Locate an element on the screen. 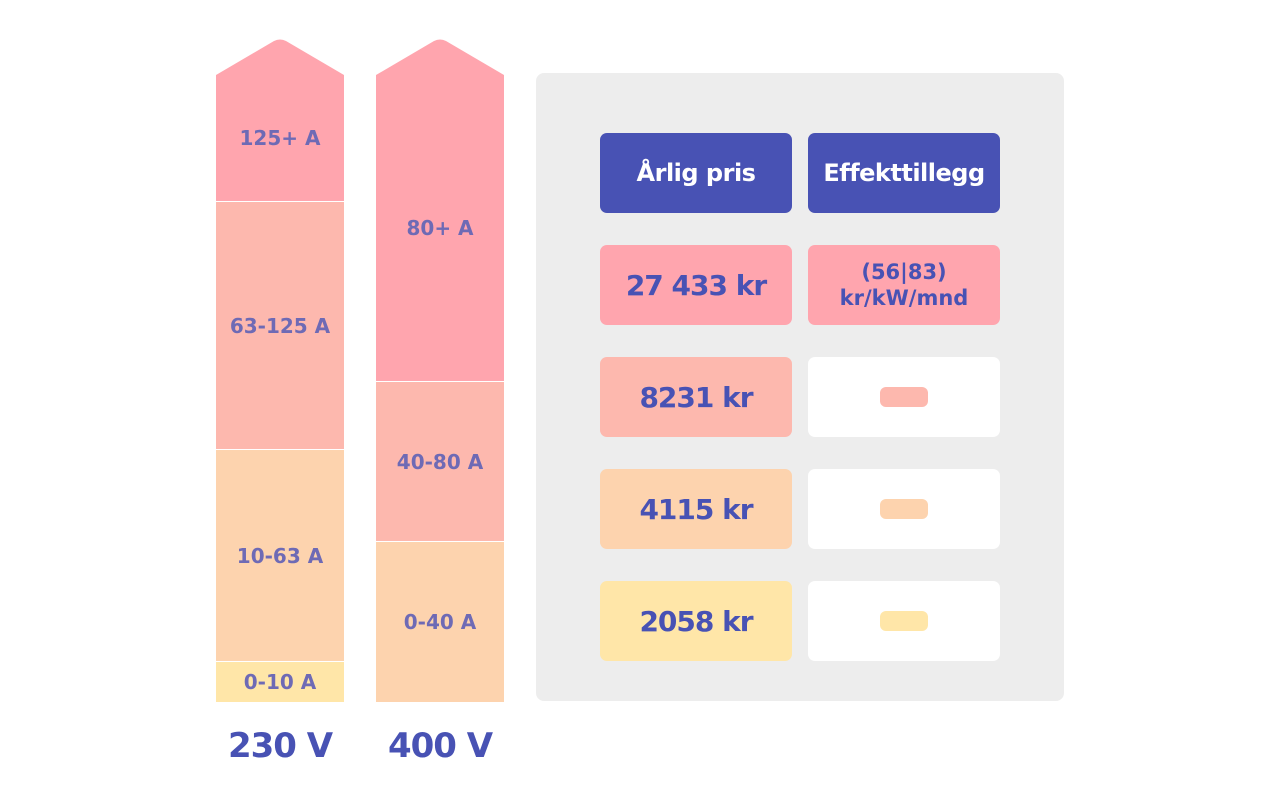 The image size is (1280, 800). segment-label: 40-80 A is located at coordinates (440, 461).